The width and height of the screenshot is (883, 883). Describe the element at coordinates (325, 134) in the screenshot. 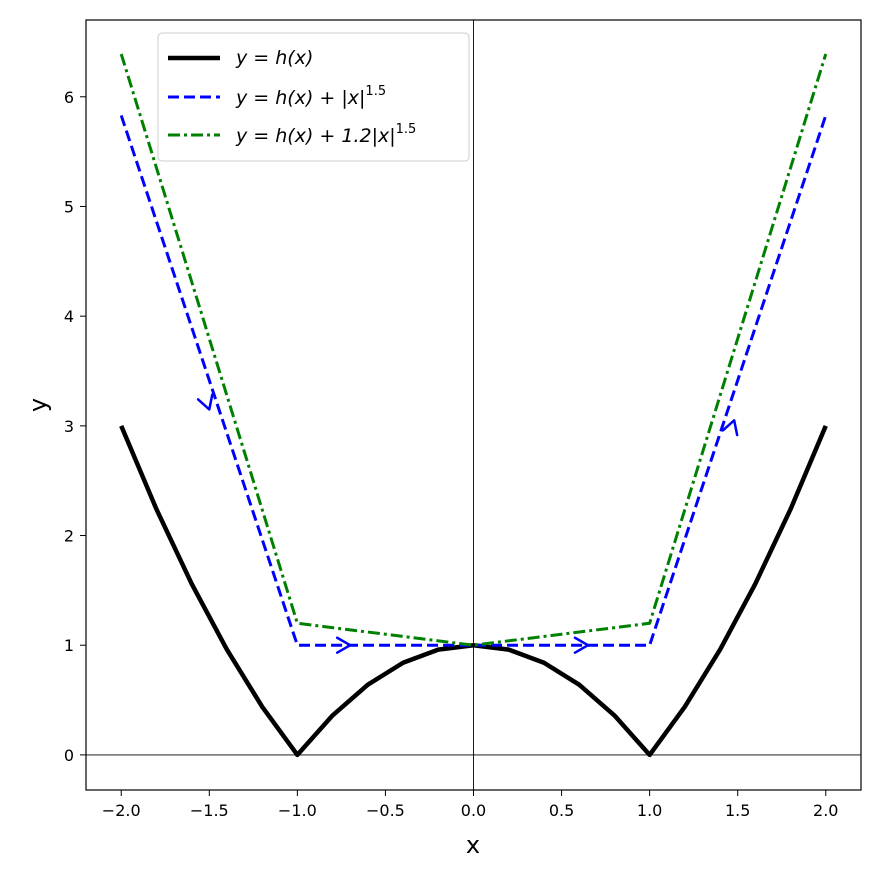

I see `legend-entry-green: y = h(x) + 1.2|x|1.5` at that location.